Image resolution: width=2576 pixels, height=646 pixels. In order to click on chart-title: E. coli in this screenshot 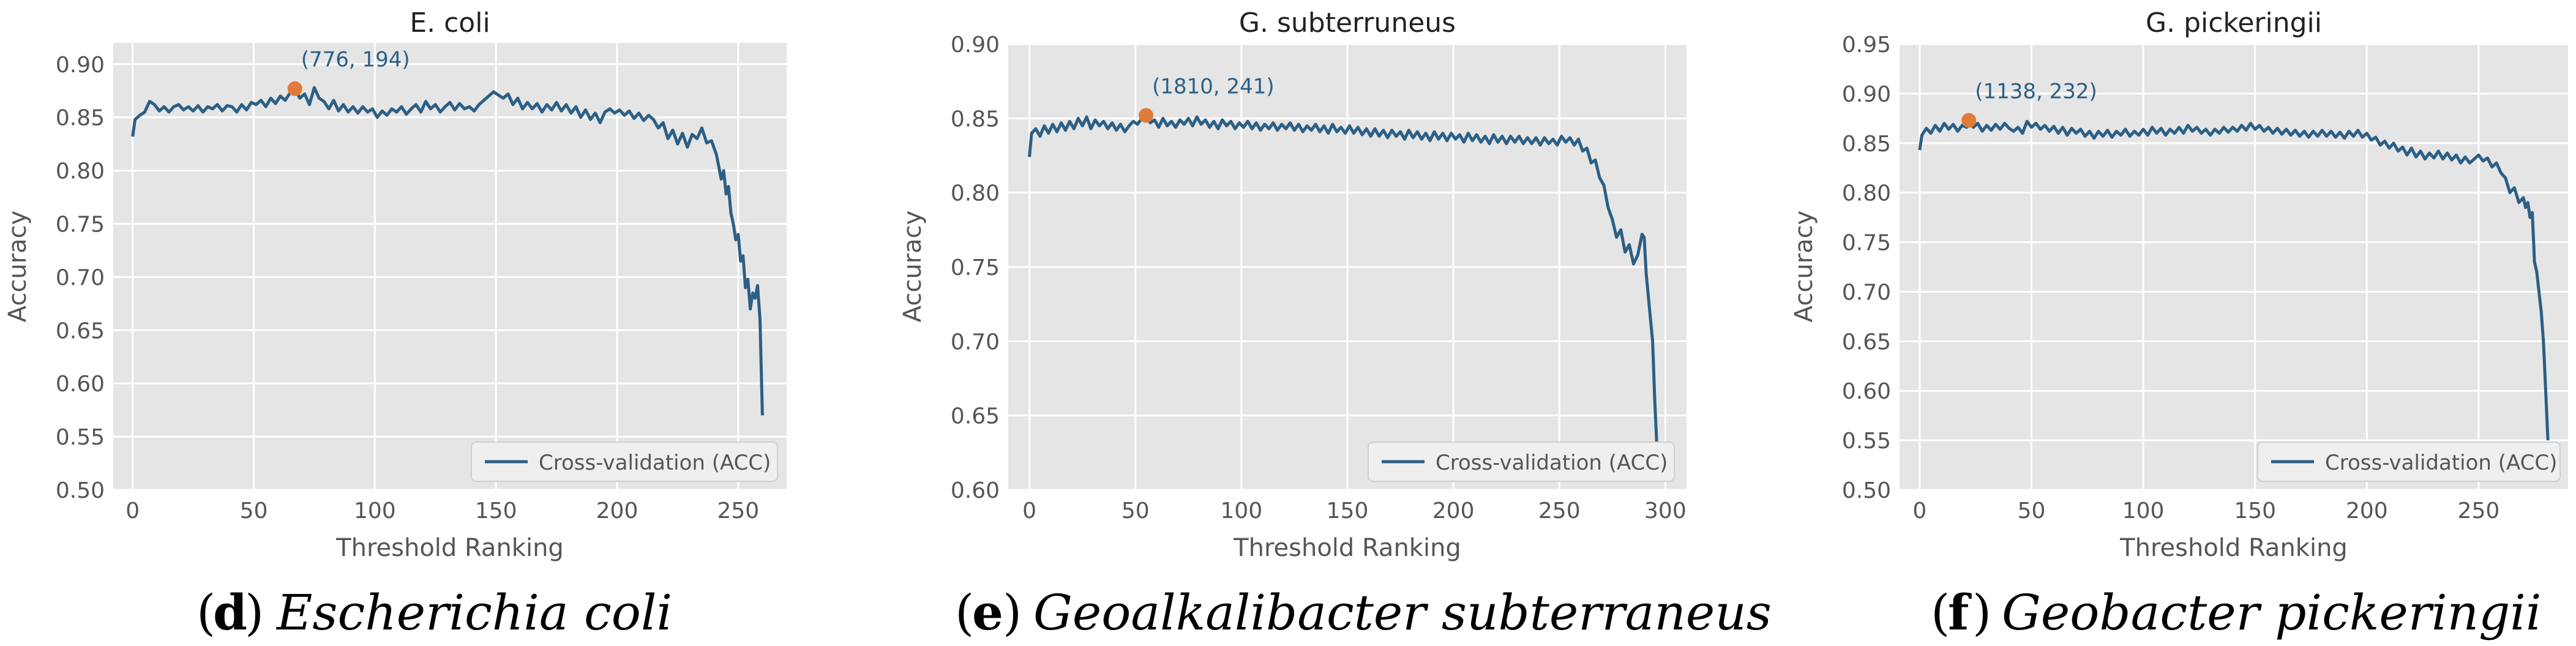, I will do `click(450, 23)`.